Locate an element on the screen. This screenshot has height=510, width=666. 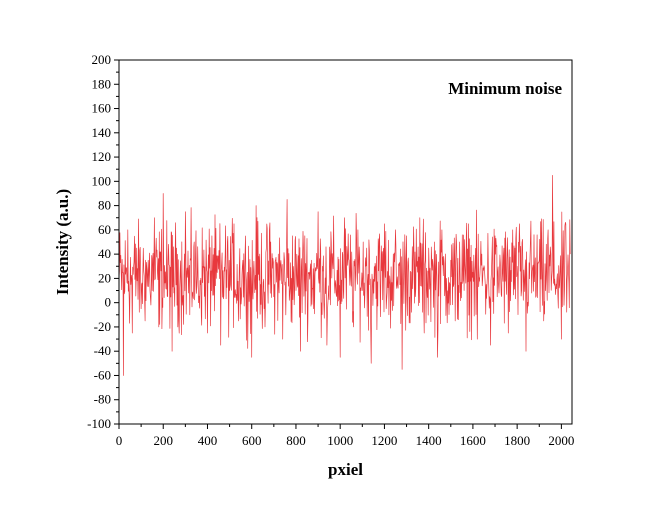
y-tick-label: 20 is located at coordinates (104, 277).